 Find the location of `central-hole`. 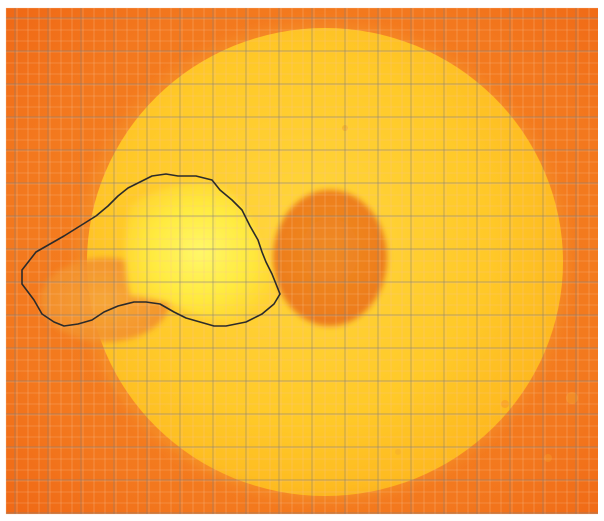

central-hole is located at coordinates (330, 258).